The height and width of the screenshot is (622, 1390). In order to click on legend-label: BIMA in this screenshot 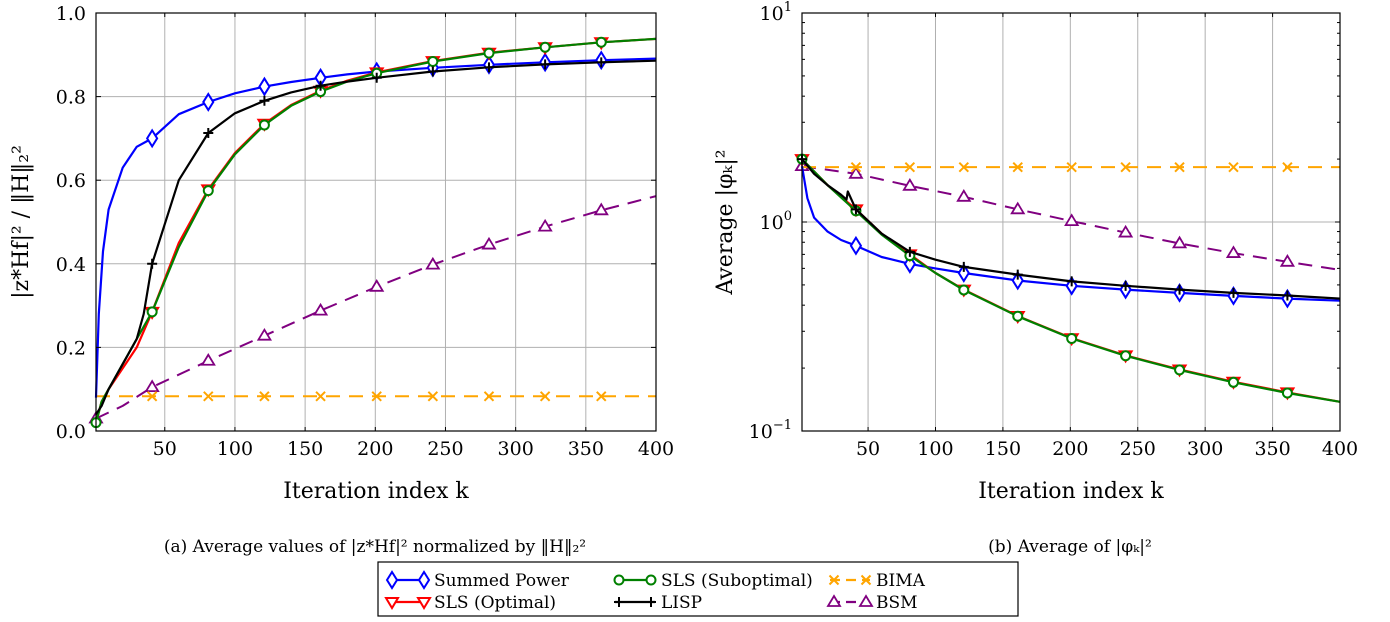, I will do `click(901, 581)`.